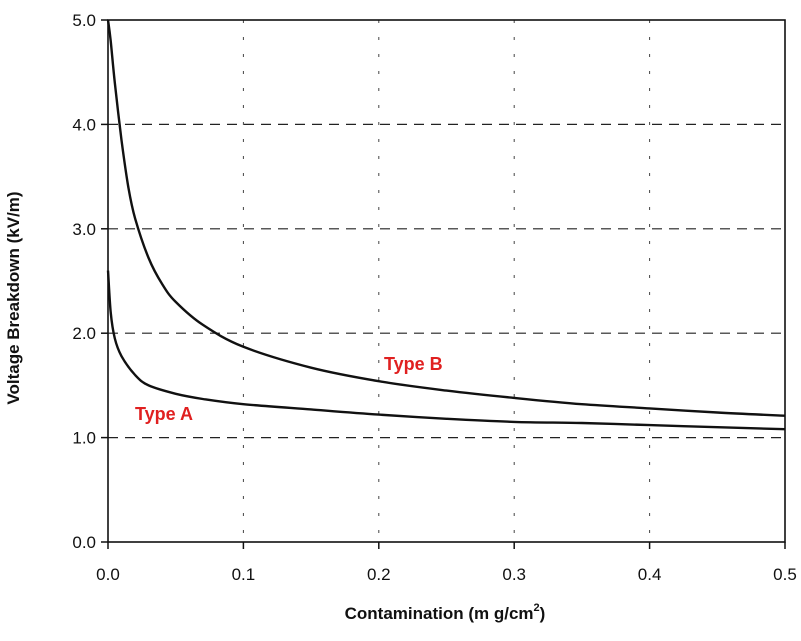 The height and width of the screenshot is (641, 801). What do you see at coordinates (84, 333) in the screenshot?
I see `y-tick-label: 2.0` at bounding box center [84, 333].